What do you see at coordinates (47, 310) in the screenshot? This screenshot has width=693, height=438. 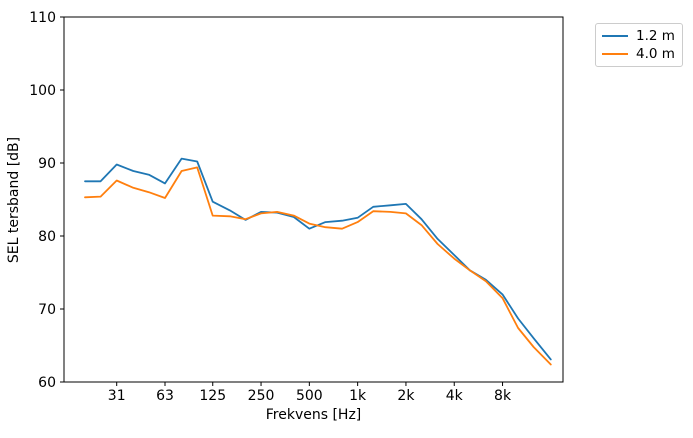 I see `y-tick-label: 70` at bounding box center [47, 310].